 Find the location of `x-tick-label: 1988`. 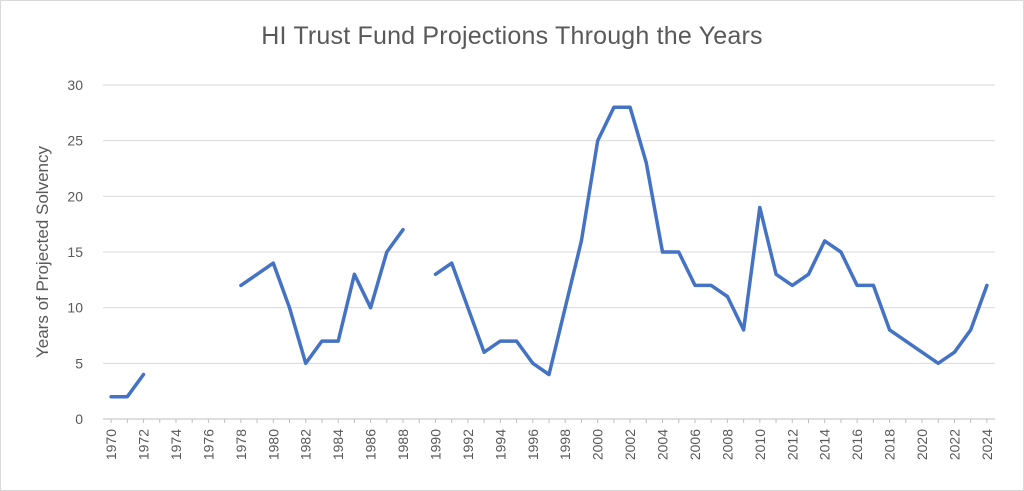

x-tick-label: 1988 is located at coordinates (403, 444).